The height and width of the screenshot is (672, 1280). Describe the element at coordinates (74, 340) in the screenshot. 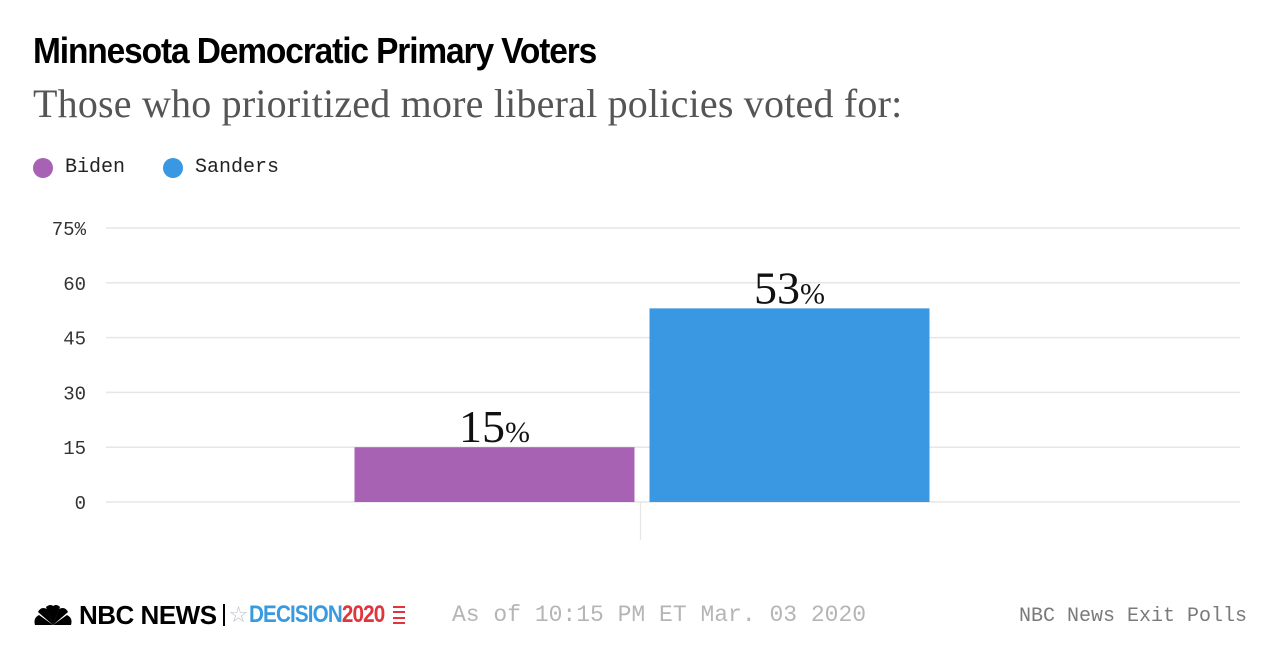

I see `y-tick-label: 45` at that location.